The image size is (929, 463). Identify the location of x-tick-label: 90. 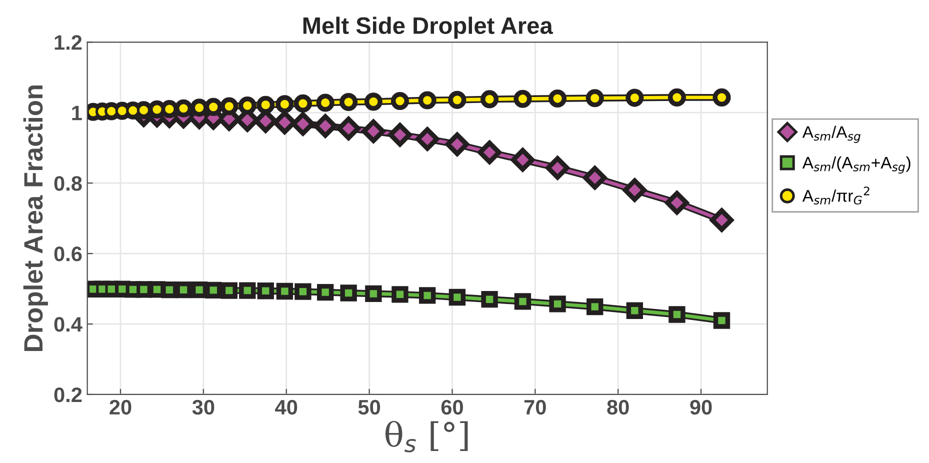
(701, 407).